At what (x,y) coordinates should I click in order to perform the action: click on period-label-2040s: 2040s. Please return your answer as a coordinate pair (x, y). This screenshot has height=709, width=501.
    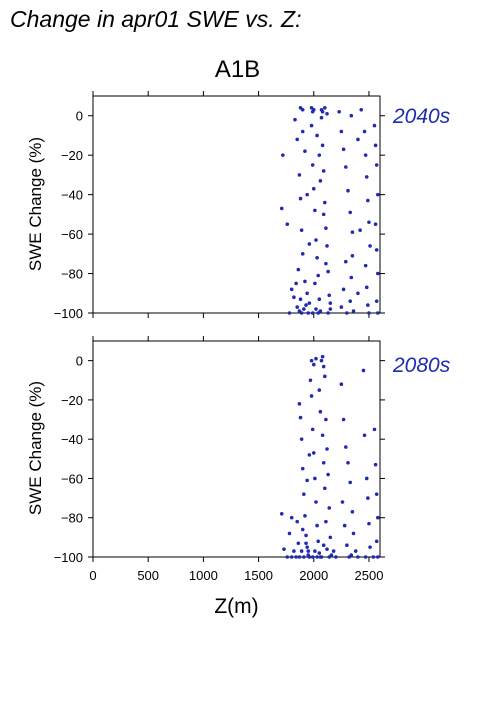
    Looking at the image, I should click on (422, 116).